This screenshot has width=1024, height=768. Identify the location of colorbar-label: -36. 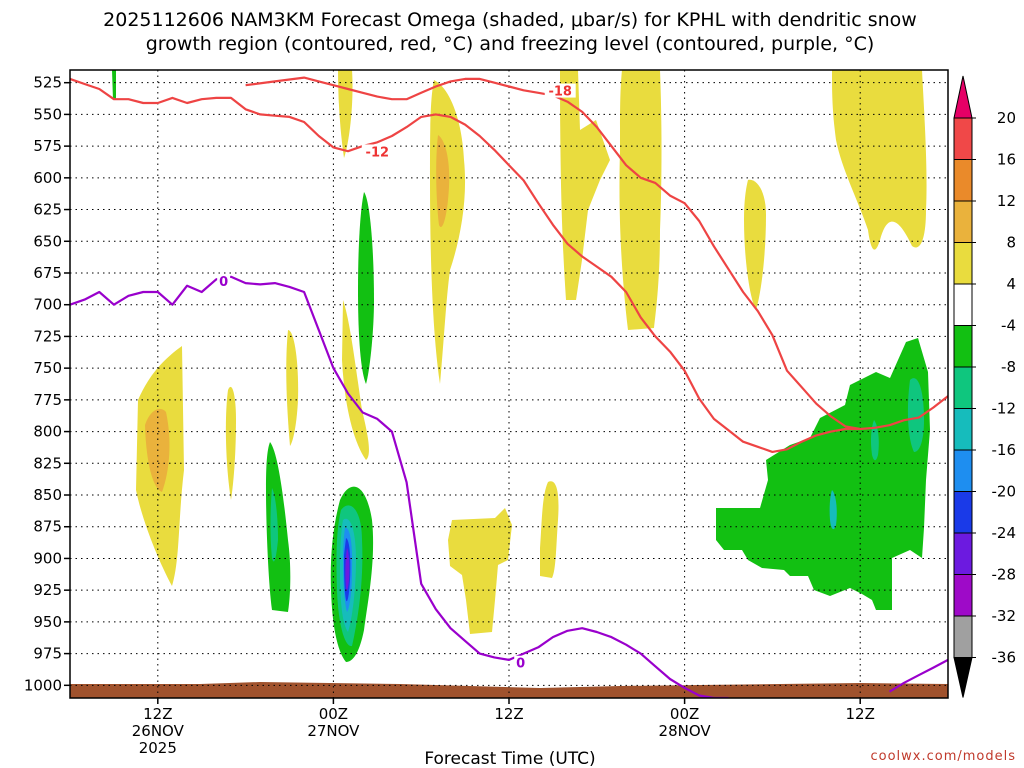
(1004, 658).